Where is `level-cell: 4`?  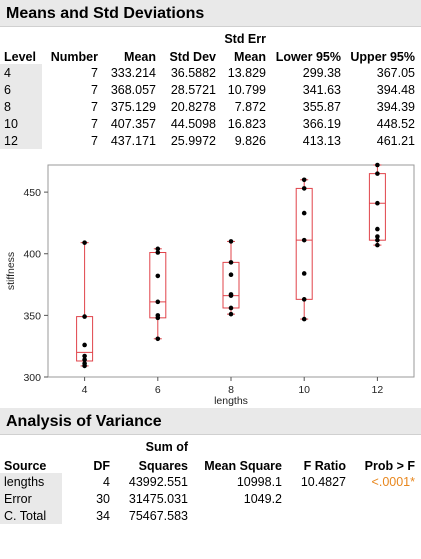 level-cell: 4 is located at coordinates (21, 72).